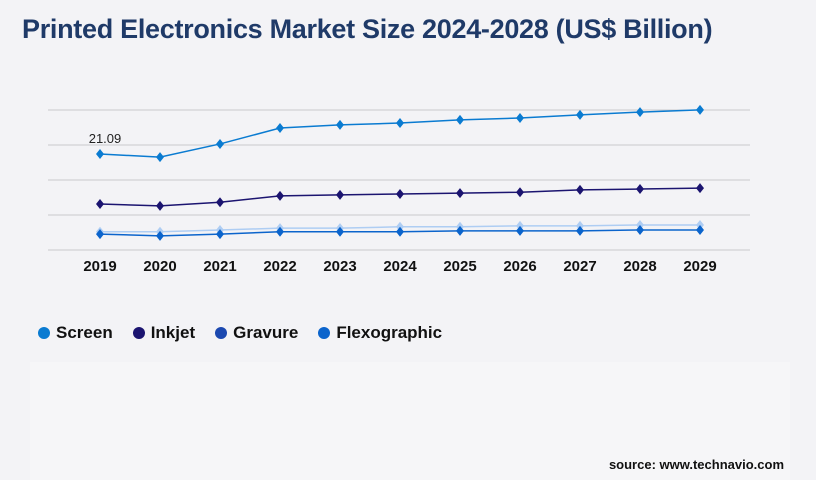 The height and width of the screenshot is (480, 816). What do you see at coordinates (173, 332) in the screenshot?
I see `legend-label: Inkjet` at bounding box center [173, 332].